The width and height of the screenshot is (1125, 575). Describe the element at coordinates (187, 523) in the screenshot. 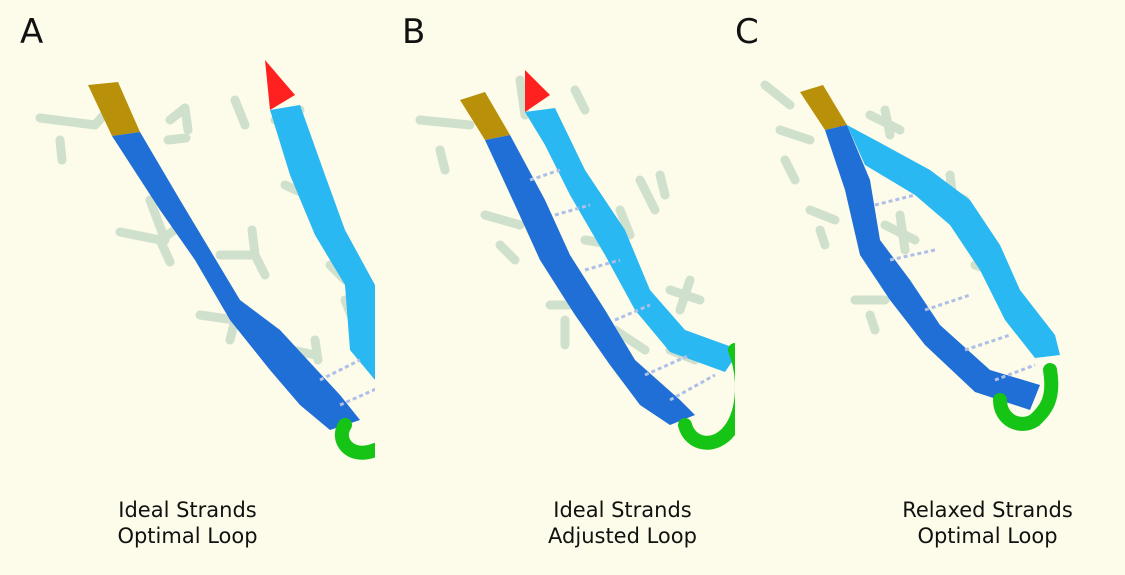

I see `panel-caption: Ideal Strands Optimal Loop` at that location.